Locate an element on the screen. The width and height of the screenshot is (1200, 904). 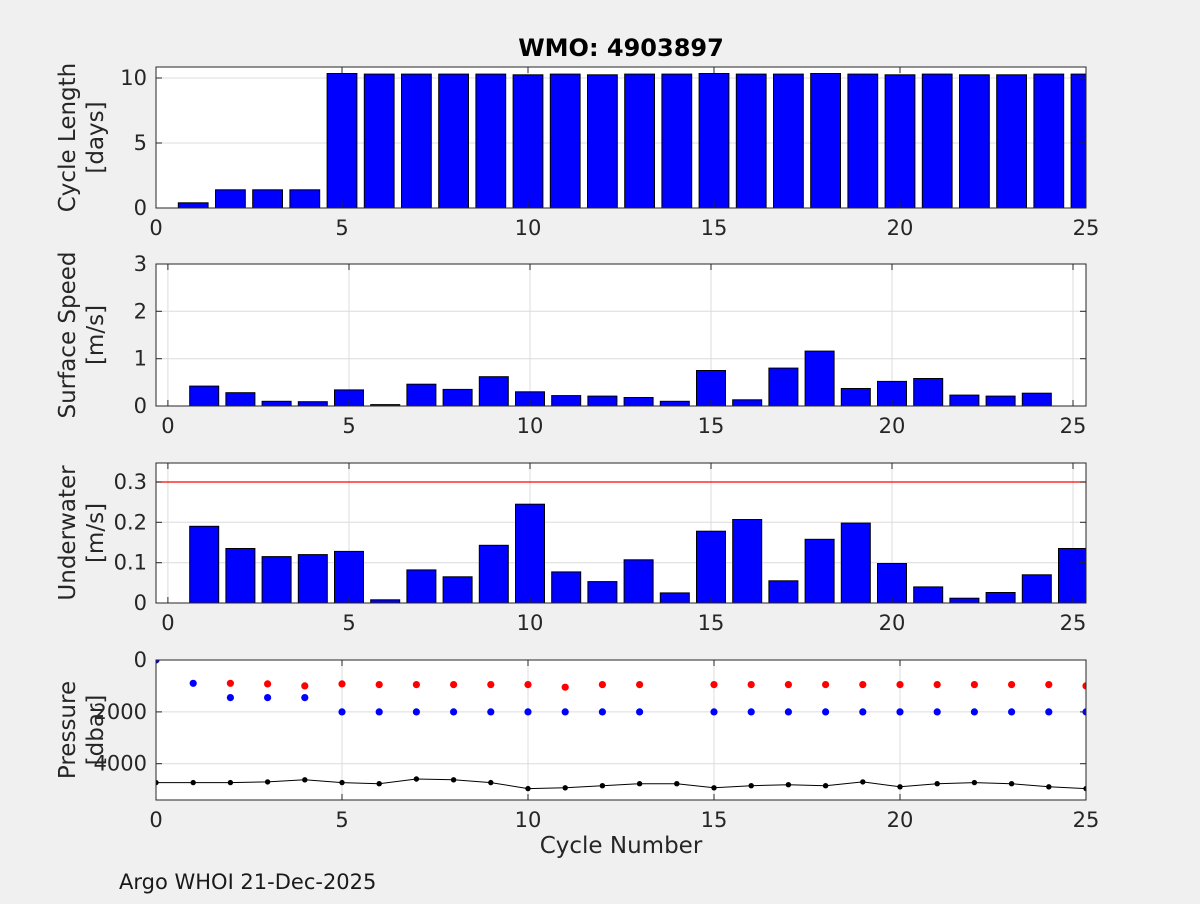
ylabel-pressure-units: [dbar] is located at coordinates (96, 730).